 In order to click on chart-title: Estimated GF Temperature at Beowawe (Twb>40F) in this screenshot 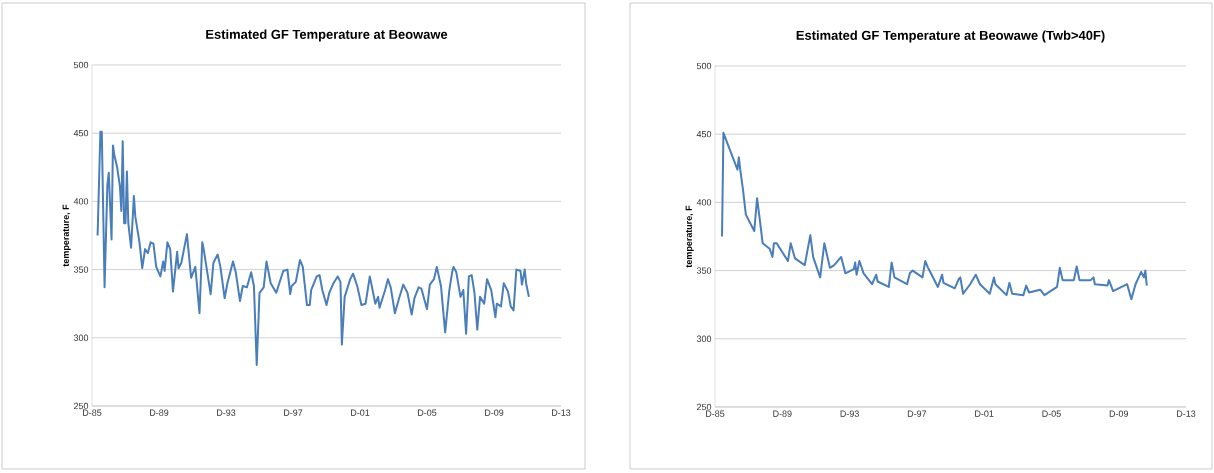, I will do `click(950, 36)`.